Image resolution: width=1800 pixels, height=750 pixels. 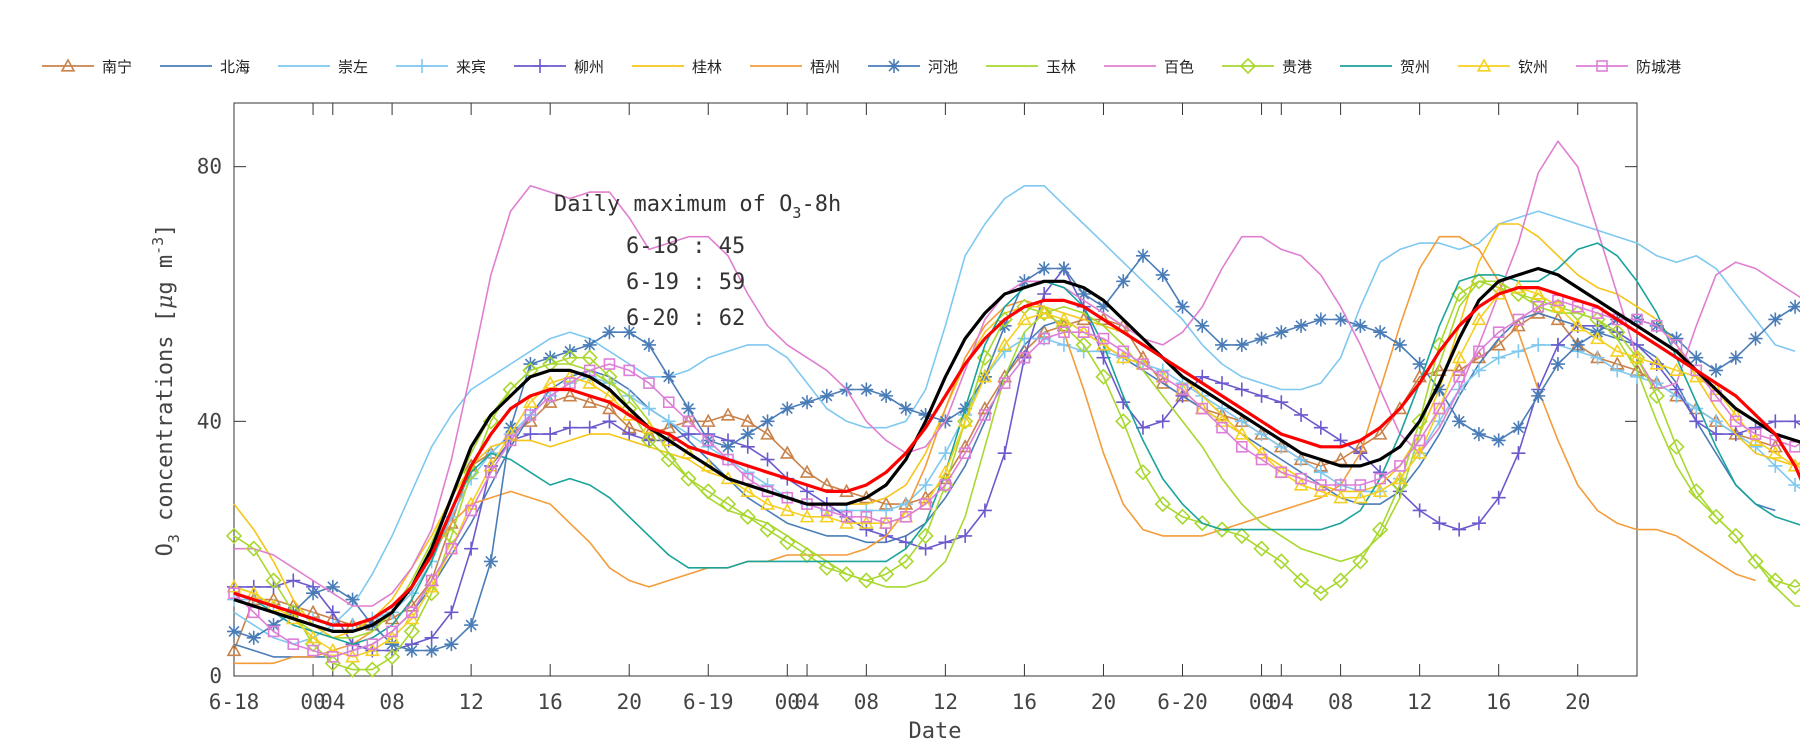 What do you see at coordinates (117, 67) in the screenshot?
I see `legend-label: 南宁` at bounding box center [117, 67].